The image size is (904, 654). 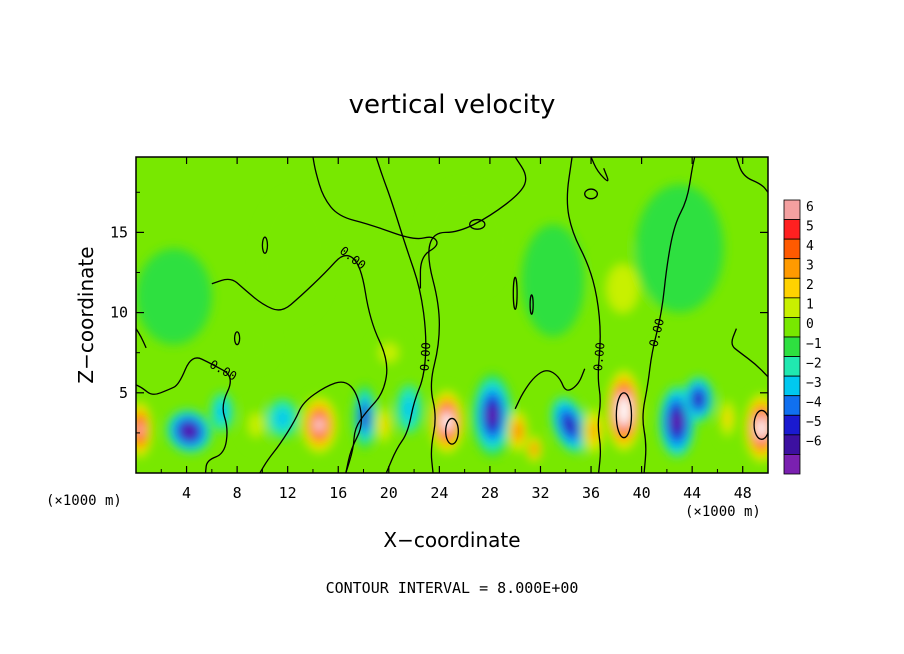 What do you see at coordinates (591, 493) in the screenshot?
I see `x-tick-label: 36` at bounding box center [591, 493].